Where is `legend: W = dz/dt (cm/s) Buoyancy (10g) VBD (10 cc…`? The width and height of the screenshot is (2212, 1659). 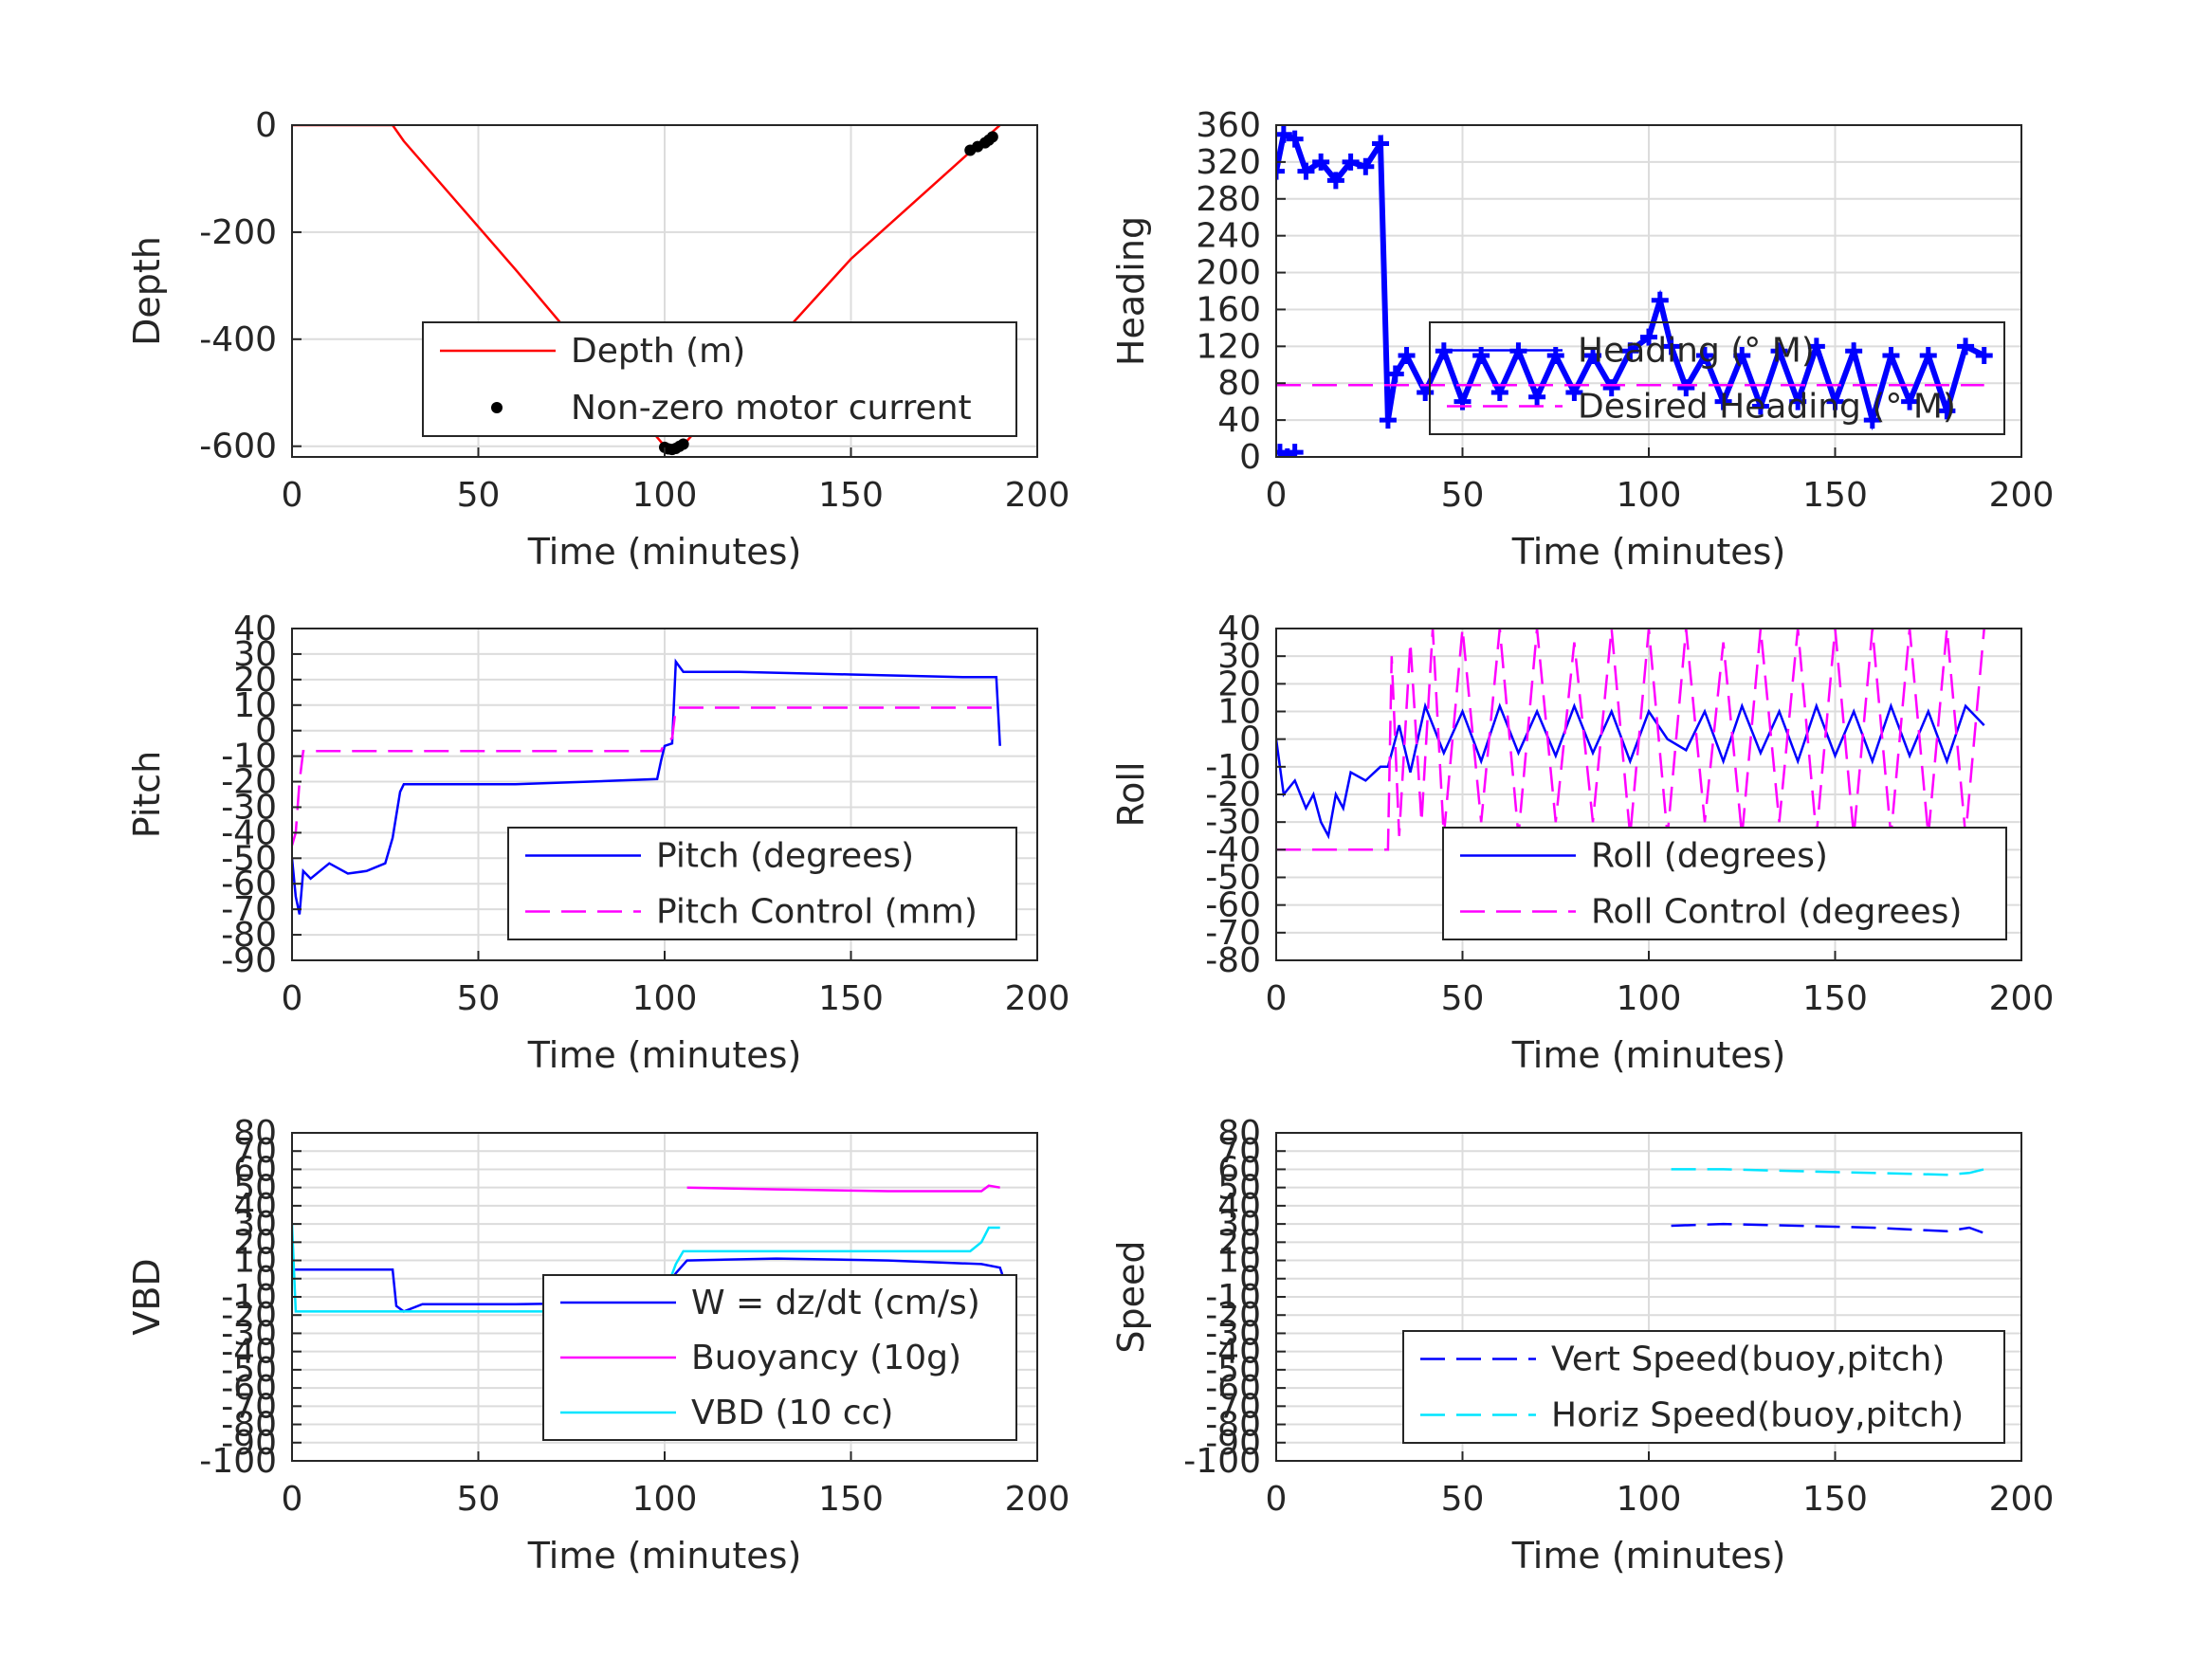 legend: W = dz/dt (cm/s) Buoyancy (10g) VBD (10 cc… is located at coordinates (779, 1357).